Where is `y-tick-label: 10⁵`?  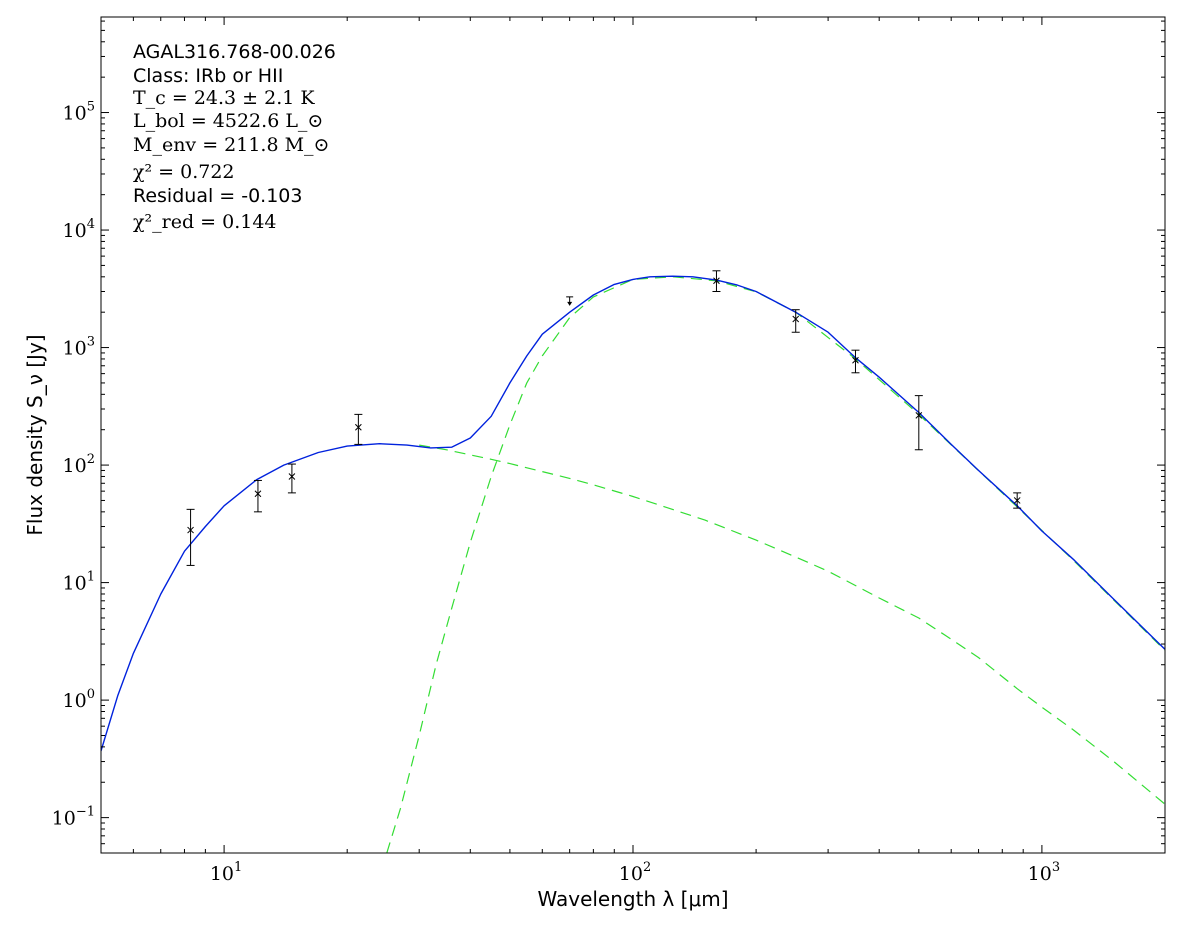
y-tick-label: 10⁵ is located at coordinates (79, 112).